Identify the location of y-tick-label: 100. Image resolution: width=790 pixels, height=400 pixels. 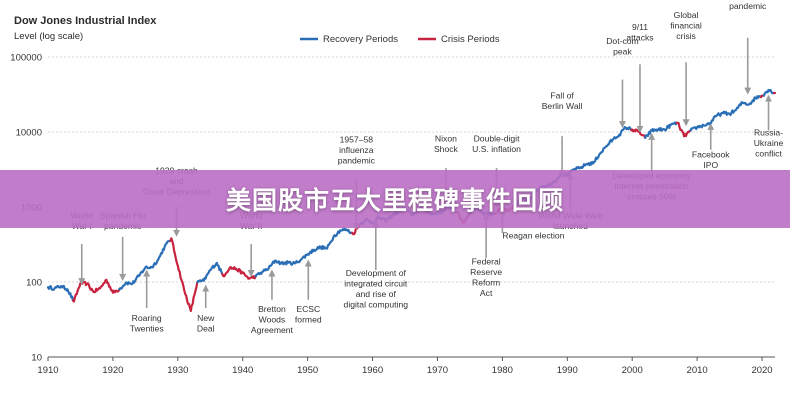
(34, 283).